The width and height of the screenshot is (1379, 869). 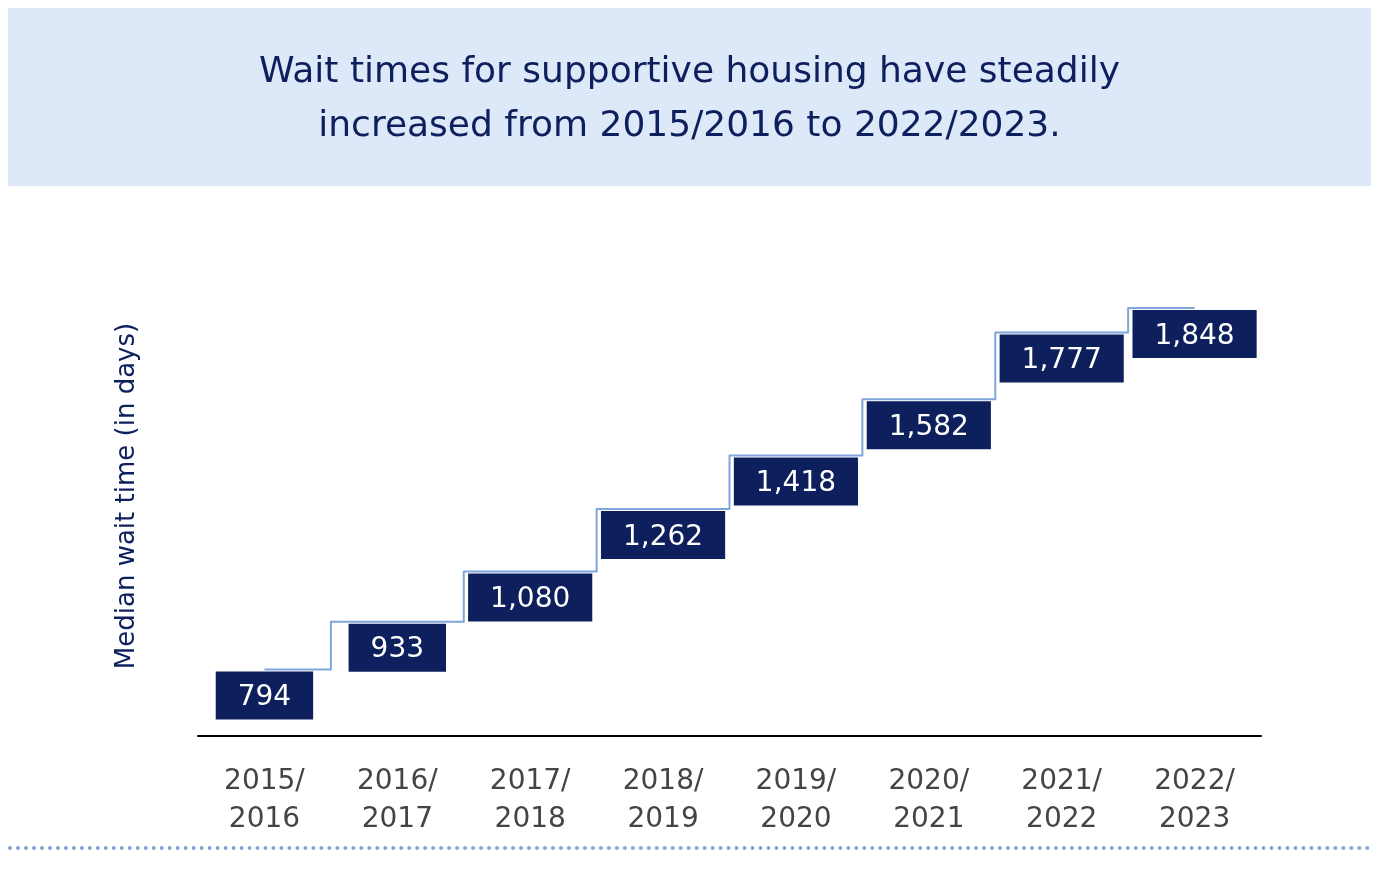 What do you see at coordinates (530, 597) in the screenshot?
I see `data-label: 1,080` at bounding box center [530, 597].